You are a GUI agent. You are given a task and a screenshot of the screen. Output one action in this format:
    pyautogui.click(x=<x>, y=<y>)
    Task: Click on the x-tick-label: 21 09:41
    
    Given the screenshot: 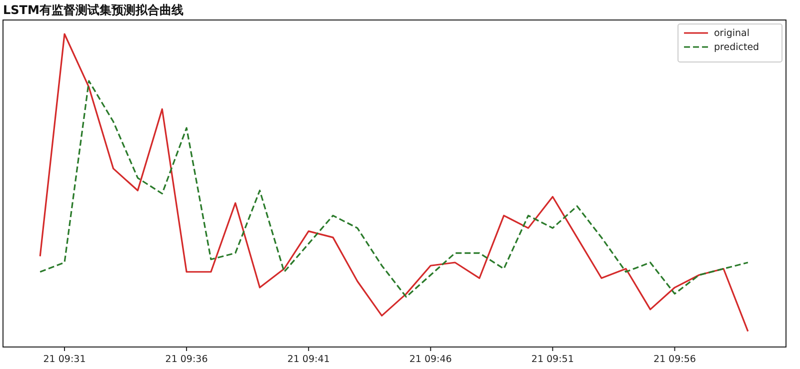 What is the action you would take?
    pyautogui.click(x=308, y=359)
    